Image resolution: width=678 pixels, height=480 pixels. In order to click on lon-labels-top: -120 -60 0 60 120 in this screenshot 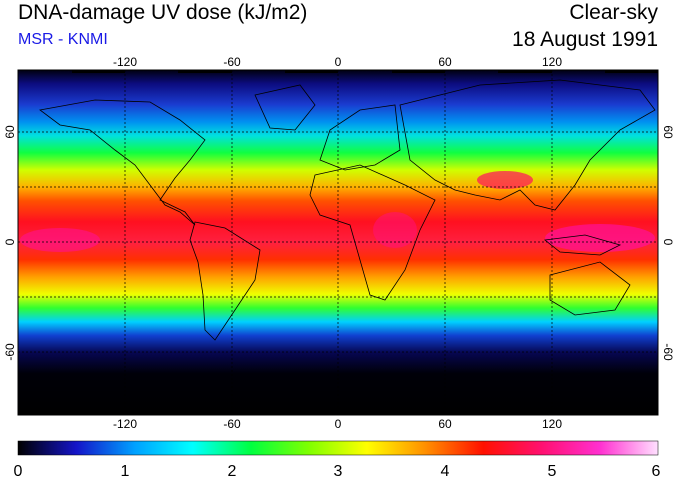, I will do `click(337, 62)`.